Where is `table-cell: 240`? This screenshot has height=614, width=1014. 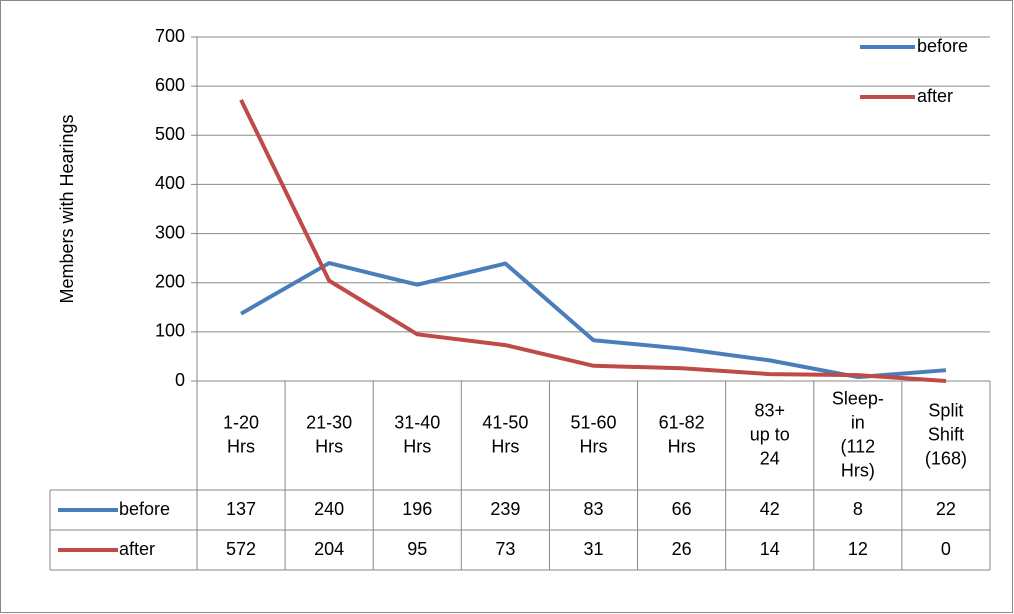
table-cell: 240 is located at coordinates (329, 509).